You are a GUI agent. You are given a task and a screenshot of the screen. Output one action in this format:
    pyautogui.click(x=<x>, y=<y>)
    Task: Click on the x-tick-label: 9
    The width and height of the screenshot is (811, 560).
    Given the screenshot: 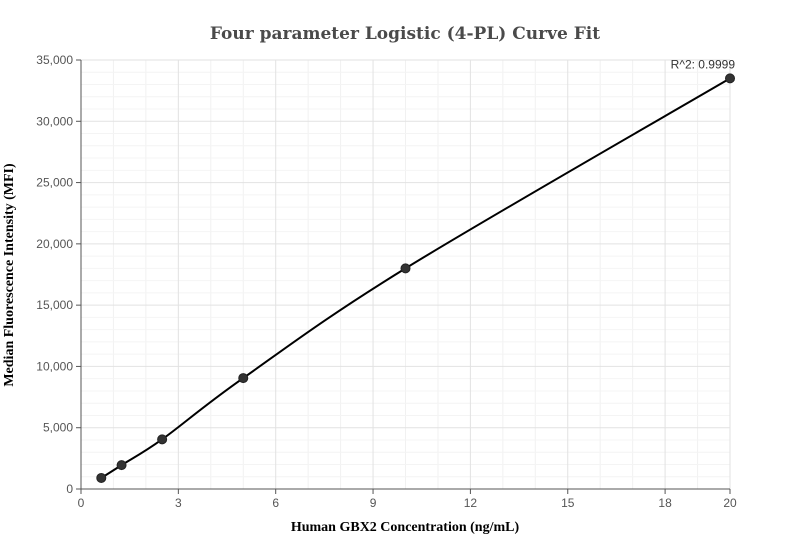 What is the action you would take?
    pyautogui.click(x=373, y=503)
    